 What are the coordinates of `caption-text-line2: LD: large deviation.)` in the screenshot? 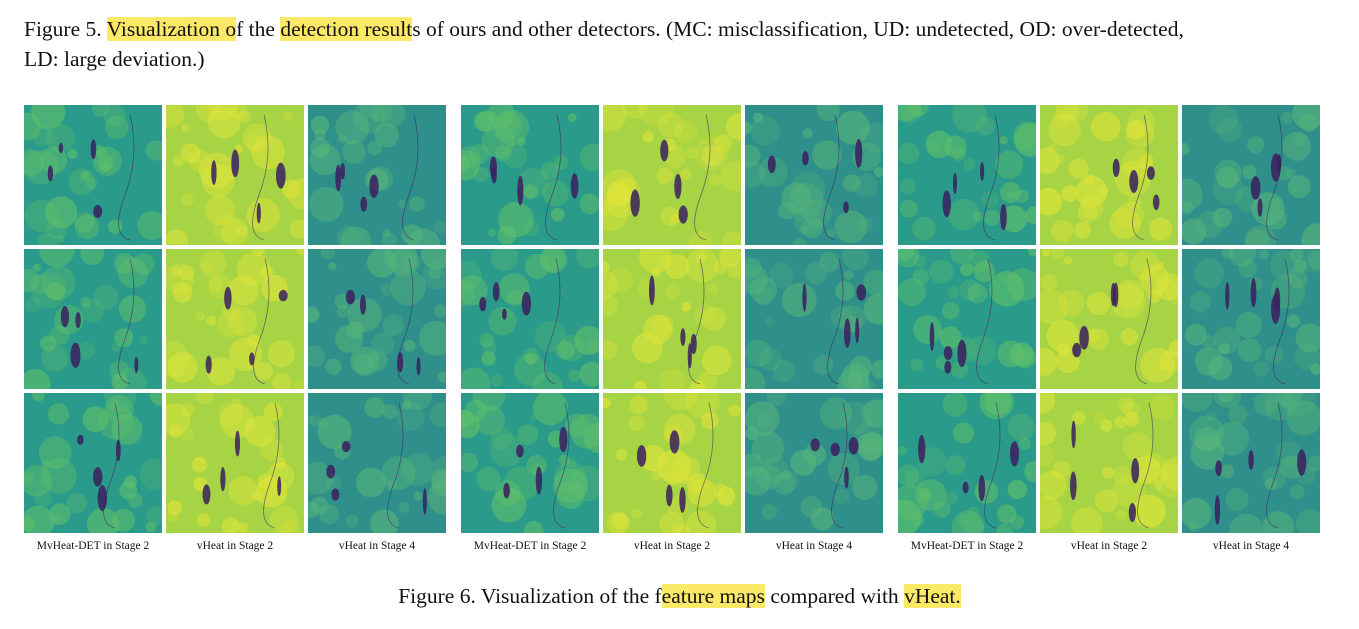 It's located at (114, 59).